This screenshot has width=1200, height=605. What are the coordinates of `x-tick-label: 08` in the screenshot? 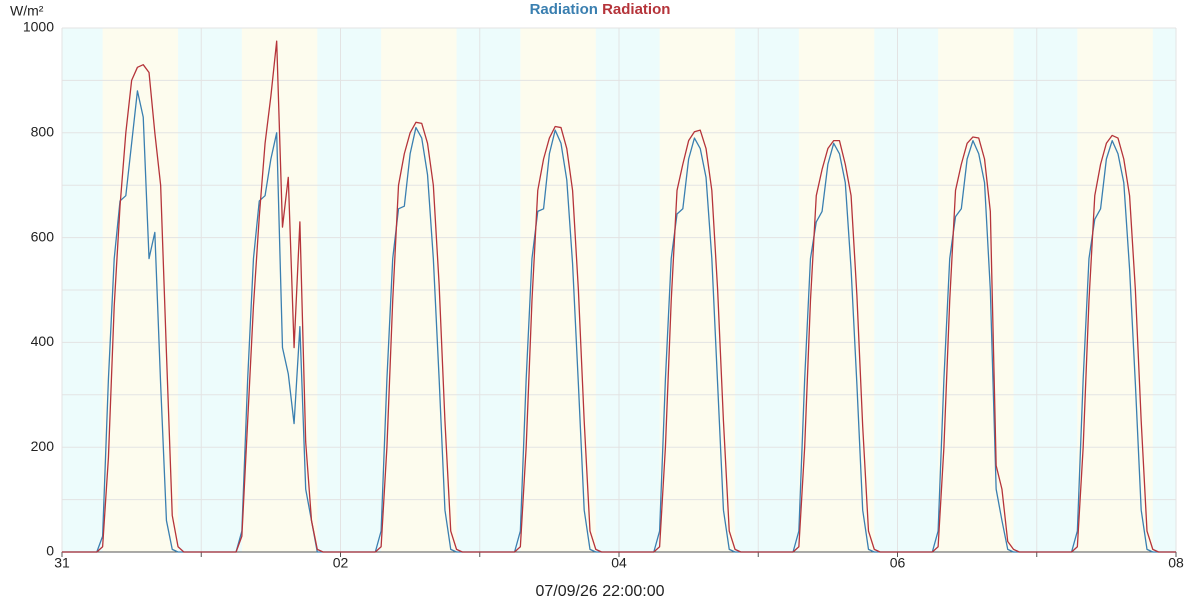 It's located at (1176, 563).